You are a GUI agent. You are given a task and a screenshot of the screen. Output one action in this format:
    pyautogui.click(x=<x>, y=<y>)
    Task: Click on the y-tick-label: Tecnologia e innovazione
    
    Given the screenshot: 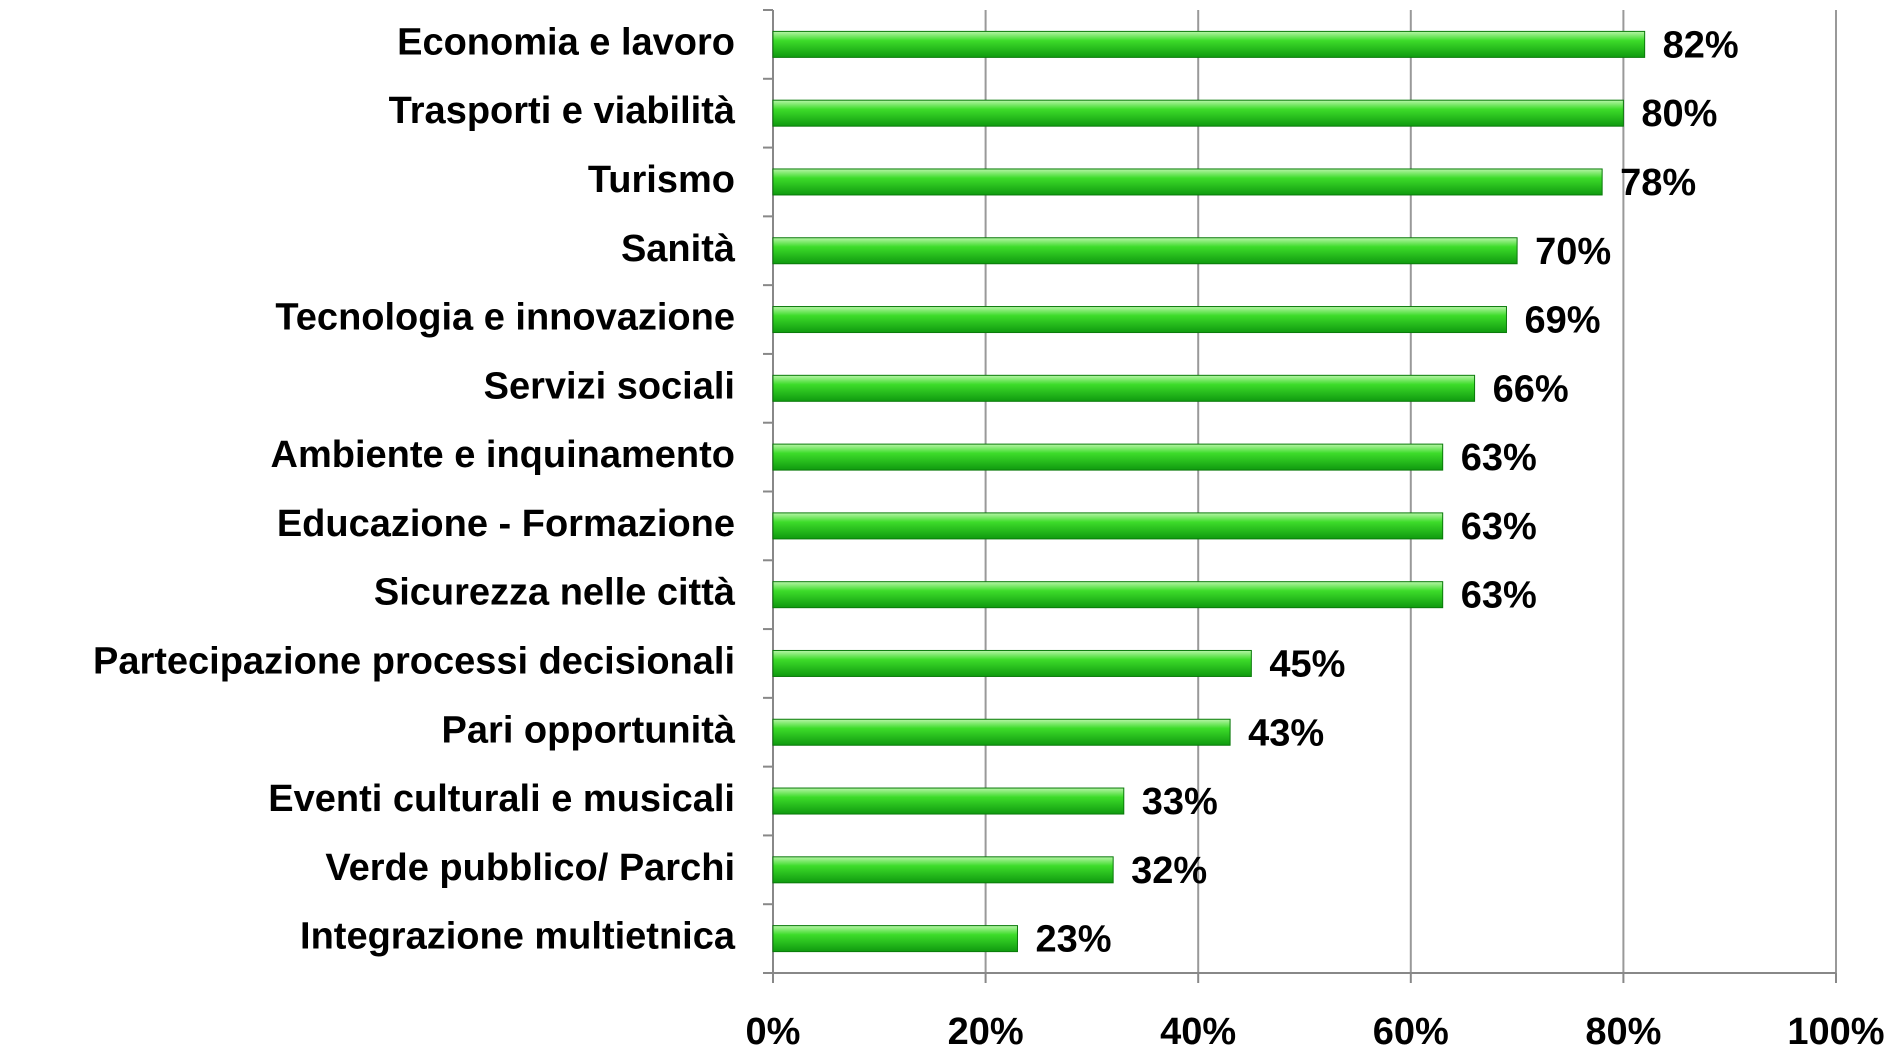 What is the action you would take?
    pyautogui.click(x=505, y=318)
    